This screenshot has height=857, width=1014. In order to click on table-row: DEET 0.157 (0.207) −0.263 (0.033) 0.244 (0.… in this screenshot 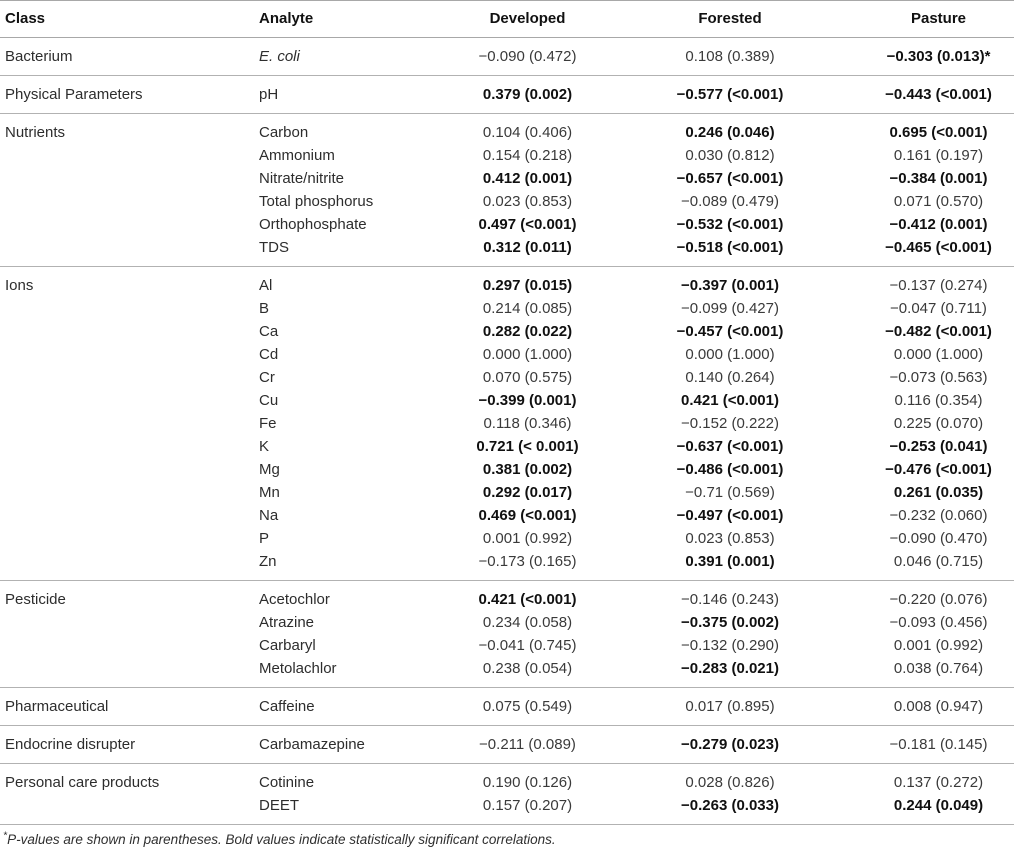, I will do `click(507, 809)`.